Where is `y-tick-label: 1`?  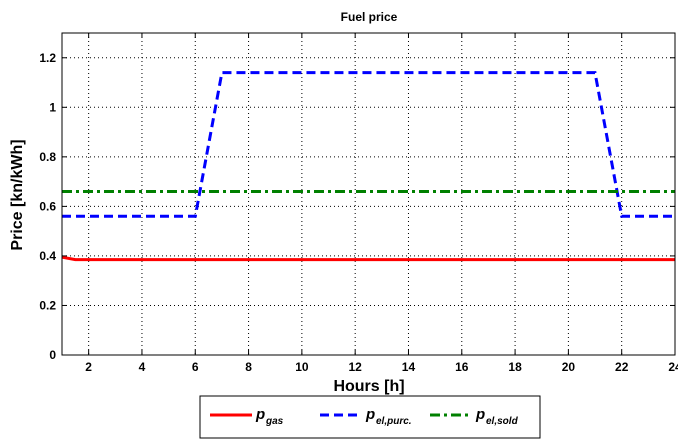
y-tick-label: 1 is located at coordinates (52, 107).